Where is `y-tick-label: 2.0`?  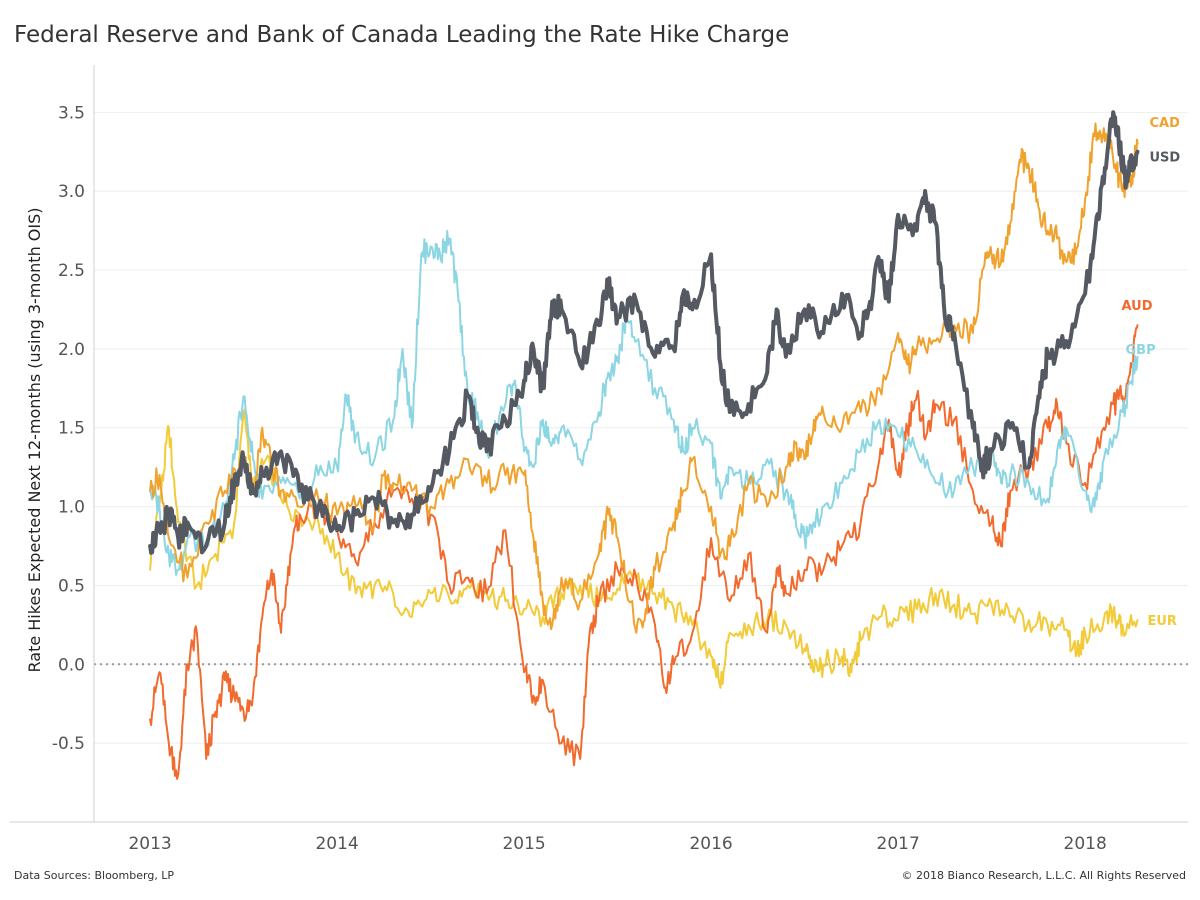
y-tick-label: 2.0 is located at coordinates (71, 350).